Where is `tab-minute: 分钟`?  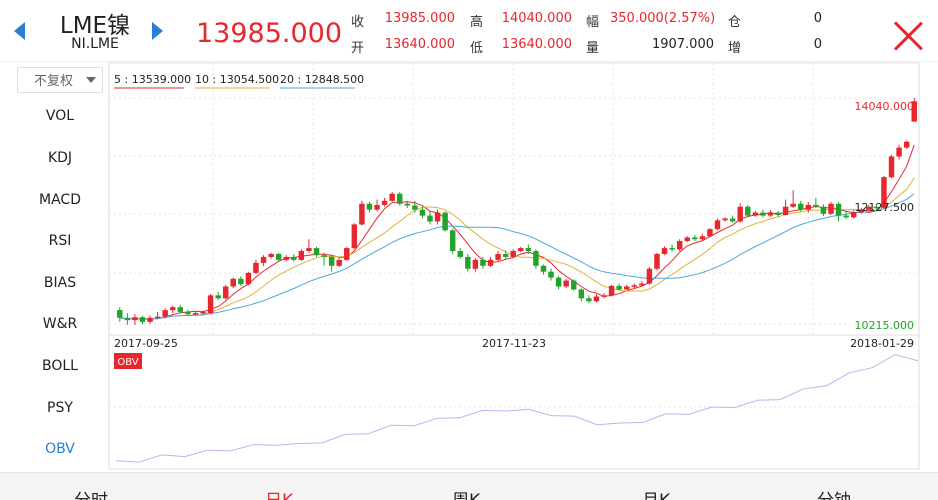
tab-minute: 分钟 is located at coordinates (834, 493).